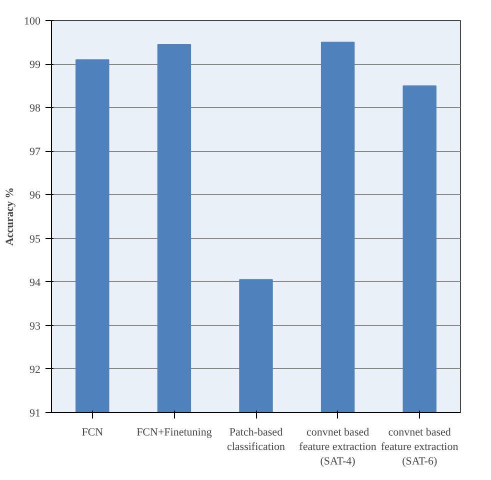 The image size is (491, 480). I want to click on y-tick-label: 92, so click(35, 370).